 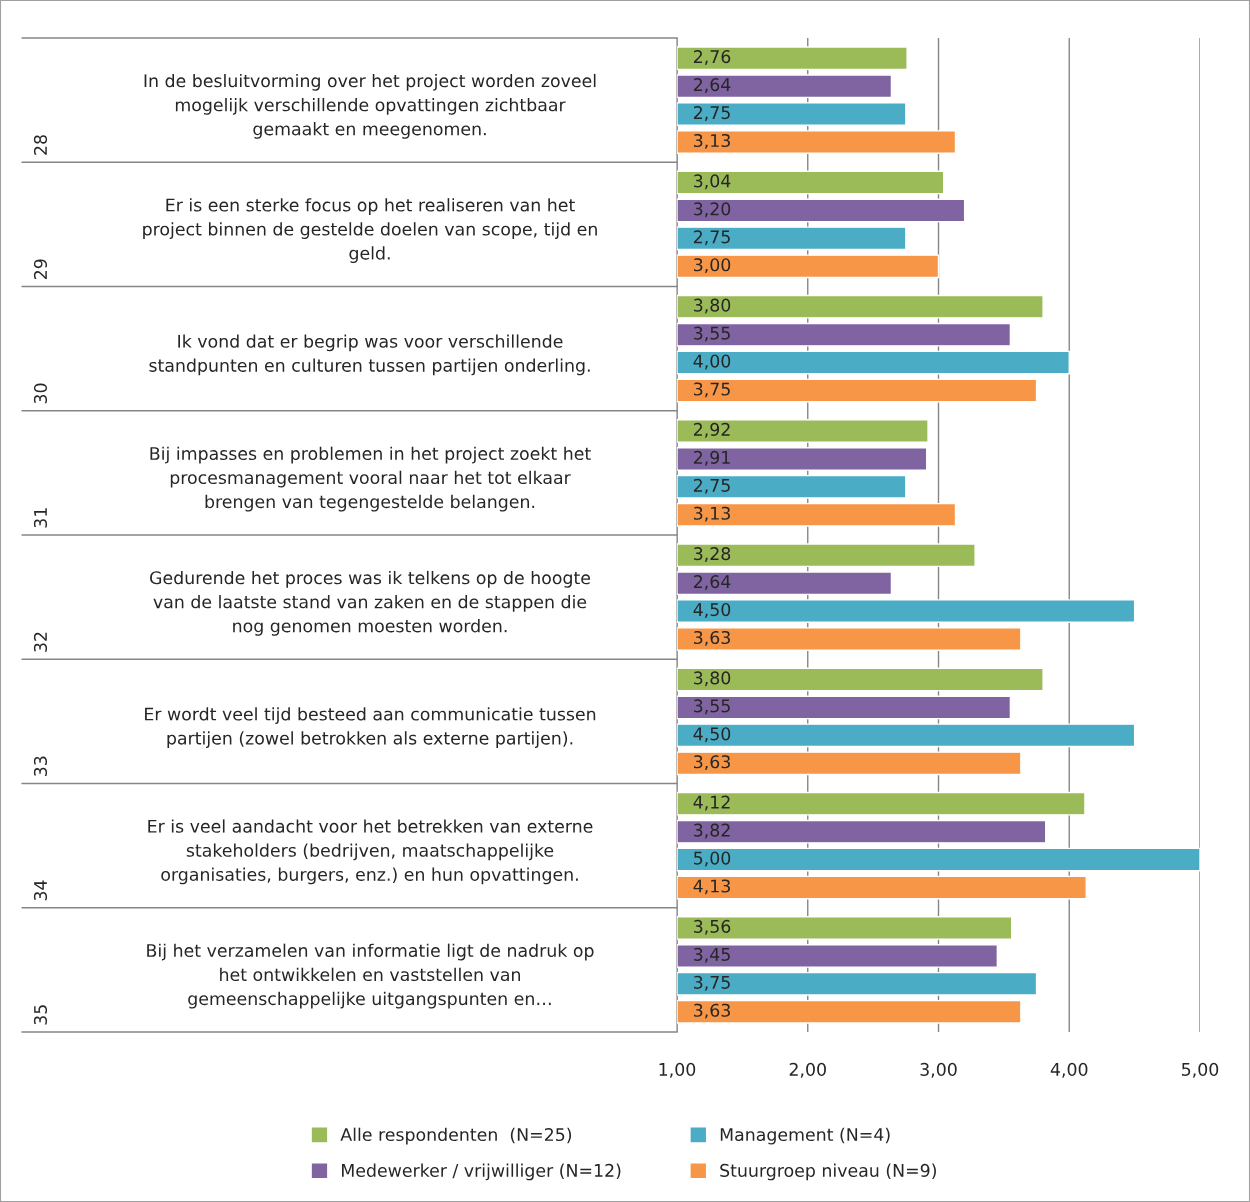 I want to click on y-tick-label: Ik vond dat er begrip was voor verschillende standpunten en culturen tussen partijen onderling., so click(x=369, y=355).